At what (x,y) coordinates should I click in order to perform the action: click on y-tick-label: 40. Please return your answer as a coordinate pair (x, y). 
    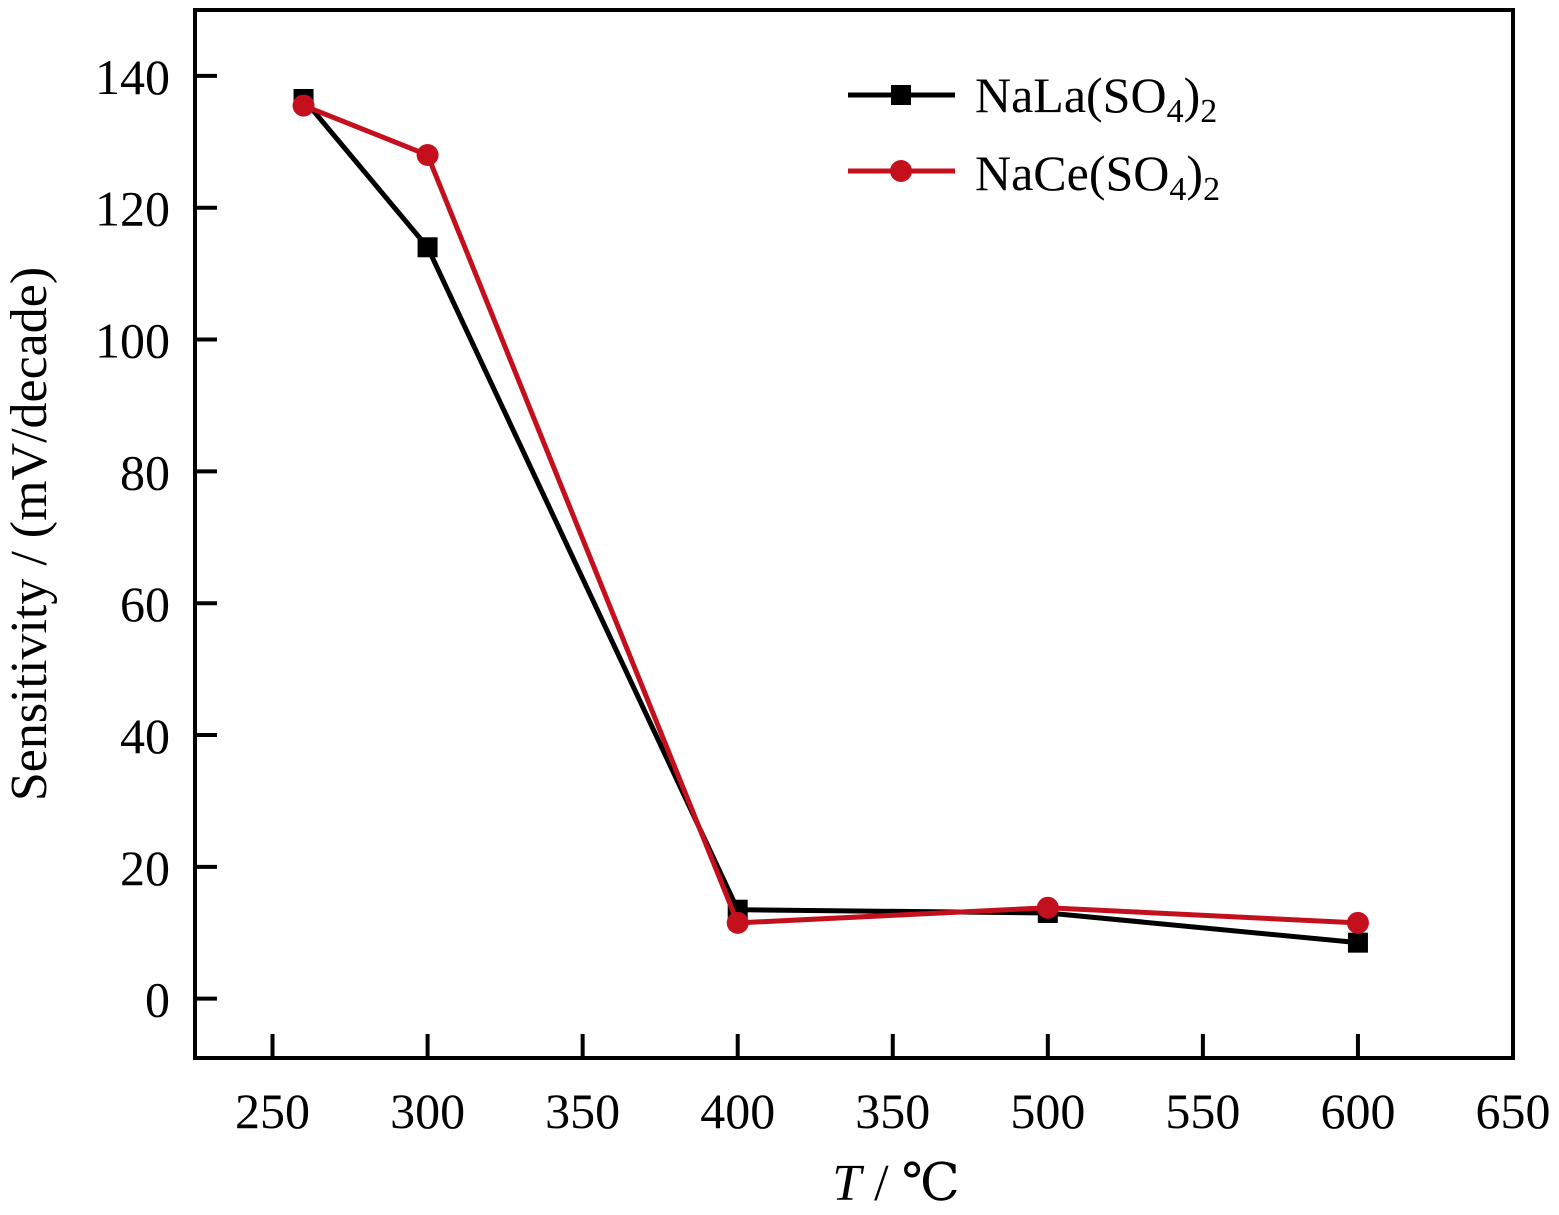
    Looking at the image, I should click on (145, 736).